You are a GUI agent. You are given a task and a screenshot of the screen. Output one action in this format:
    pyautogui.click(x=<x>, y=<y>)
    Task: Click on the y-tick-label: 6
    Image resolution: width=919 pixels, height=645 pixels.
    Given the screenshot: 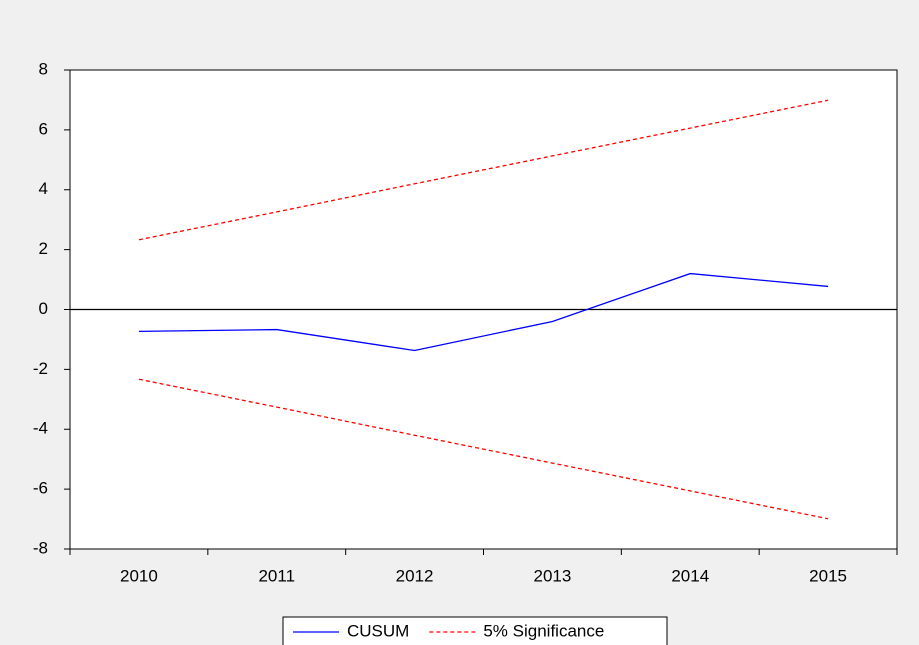 What is the action you would take?
    pyautogui.click(x=43, y=128)
    